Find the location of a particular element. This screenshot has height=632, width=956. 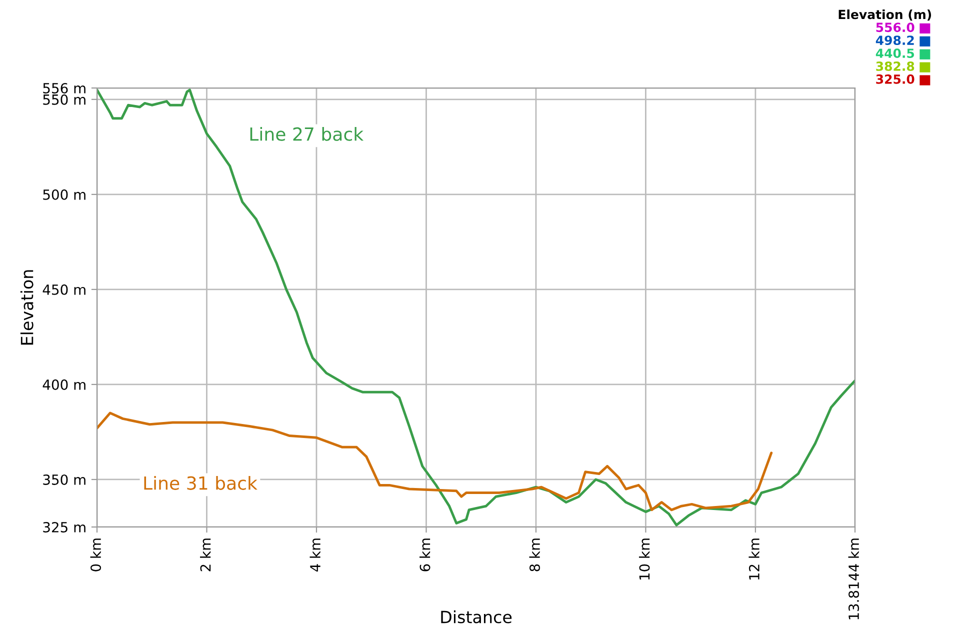

y-tick-label: 500 m is located at coordinates (64, 194).